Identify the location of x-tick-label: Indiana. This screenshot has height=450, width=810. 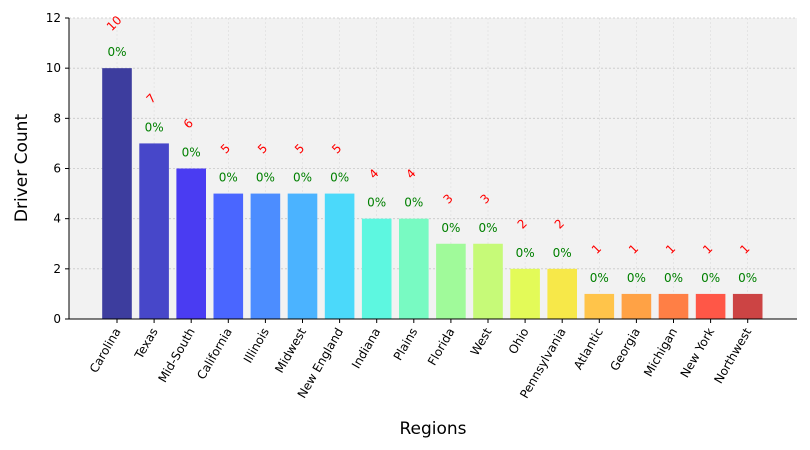
(366, 348).